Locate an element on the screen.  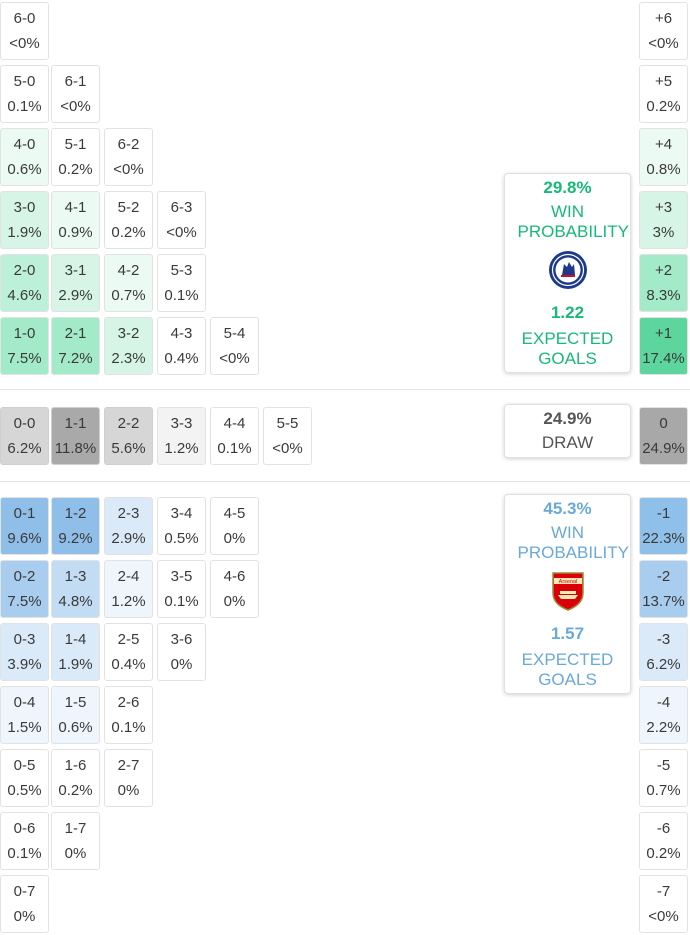
cell-label: 3-6 is located at coordinates (181, 639).